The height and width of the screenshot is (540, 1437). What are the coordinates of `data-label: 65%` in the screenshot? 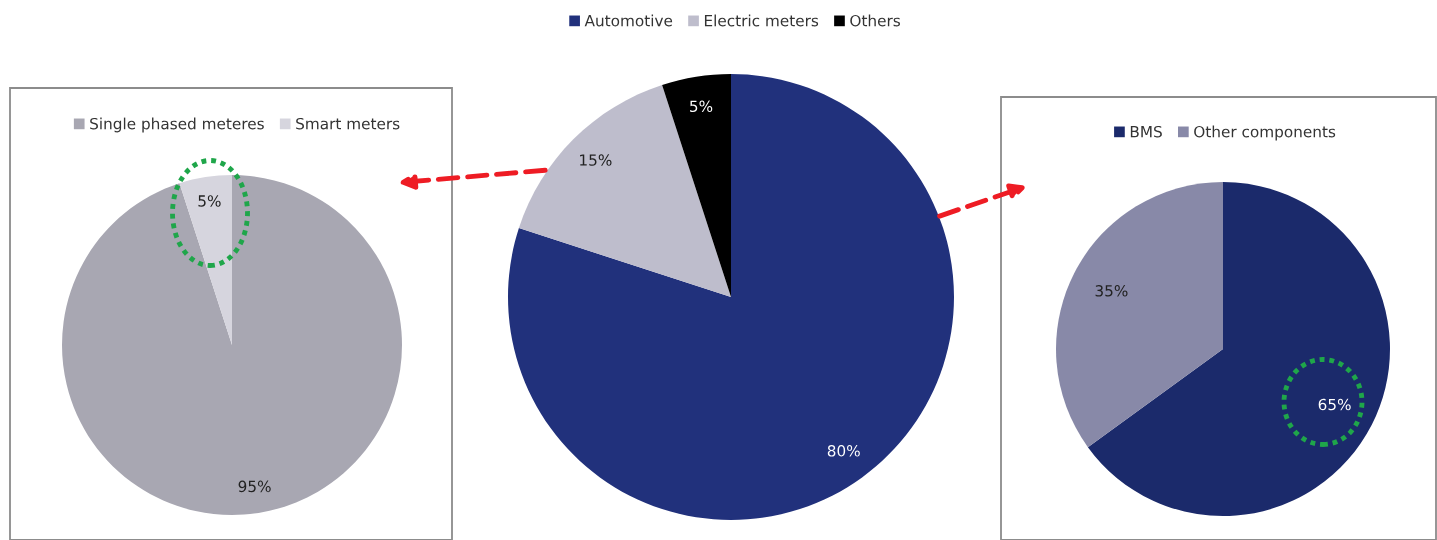 It's located at (1334, 404).